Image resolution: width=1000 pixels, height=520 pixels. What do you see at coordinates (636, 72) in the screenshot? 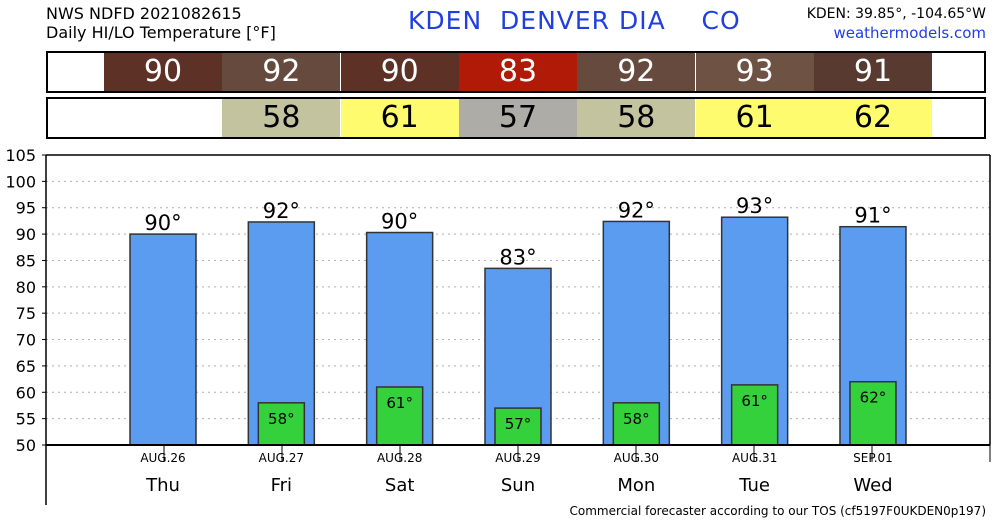
I see `hi-temp-cell-4: 92` at bounding box center [636, 72].